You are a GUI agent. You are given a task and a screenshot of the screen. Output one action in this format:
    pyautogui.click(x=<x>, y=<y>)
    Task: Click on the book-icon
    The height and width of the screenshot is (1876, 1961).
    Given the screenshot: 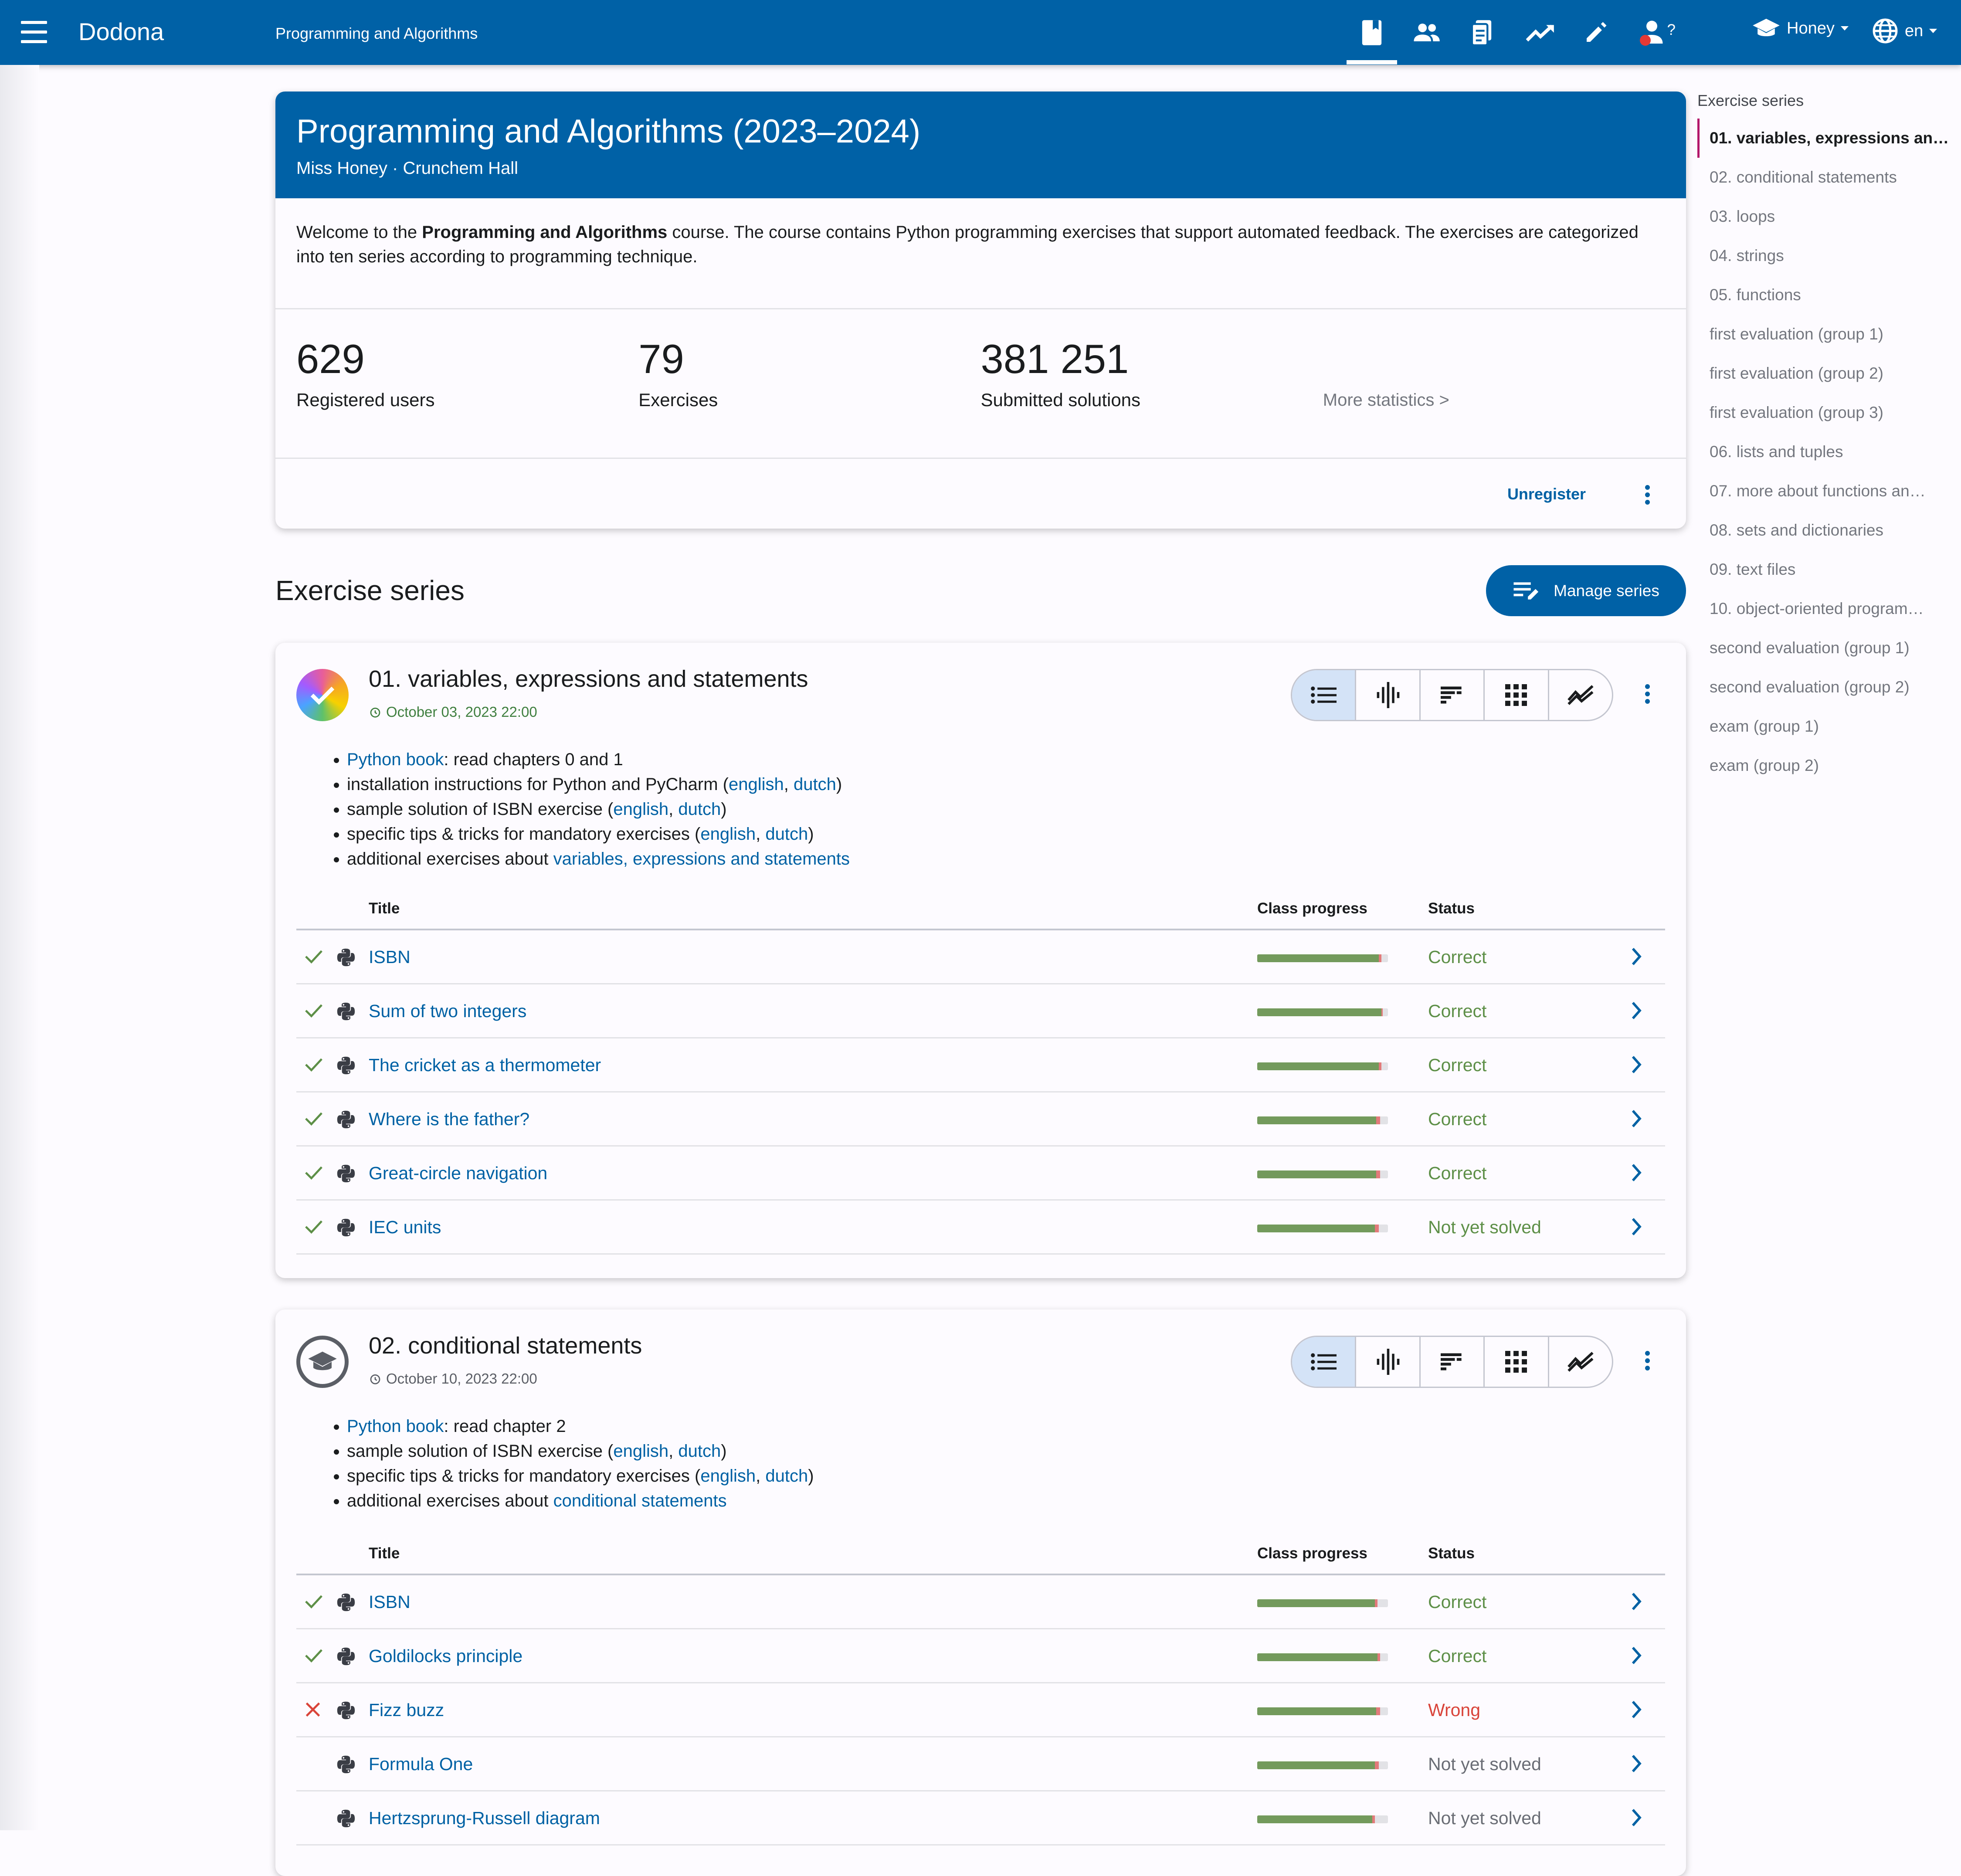 What is the action you would take?
    pyautogui.click(x=1372, y=40)
    